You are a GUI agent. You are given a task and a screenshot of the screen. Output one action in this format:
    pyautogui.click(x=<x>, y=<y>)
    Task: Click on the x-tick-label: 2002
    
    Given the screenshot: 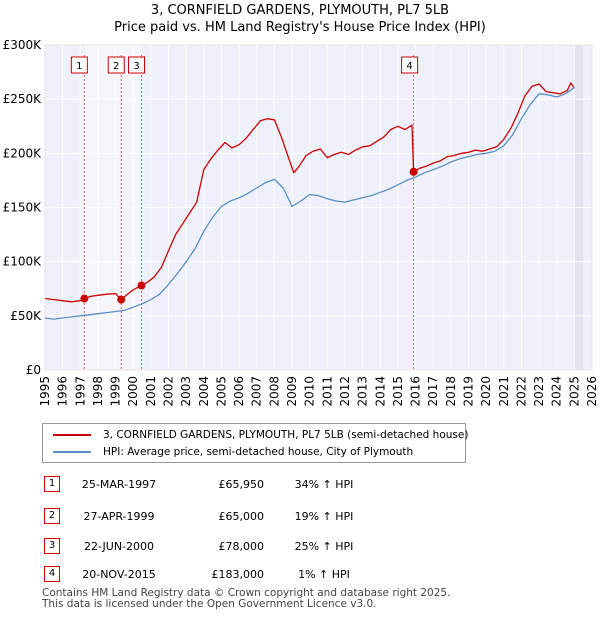 What is the action you would take?
    pyautogui.click(x=169, y=391)
    